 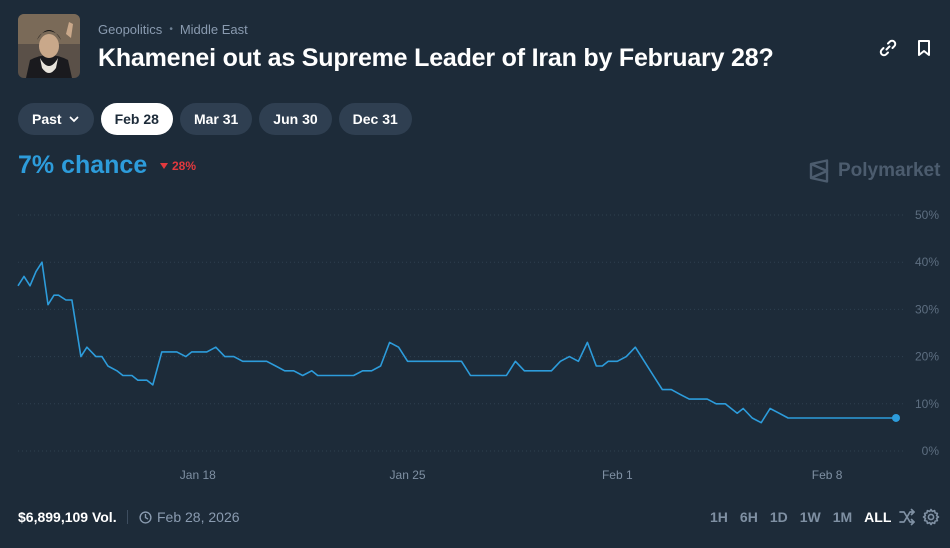 What do you see at coordinates (47, 119) in the screenshot?
I see `tab-label: Past` at bounding box center [47, 119].